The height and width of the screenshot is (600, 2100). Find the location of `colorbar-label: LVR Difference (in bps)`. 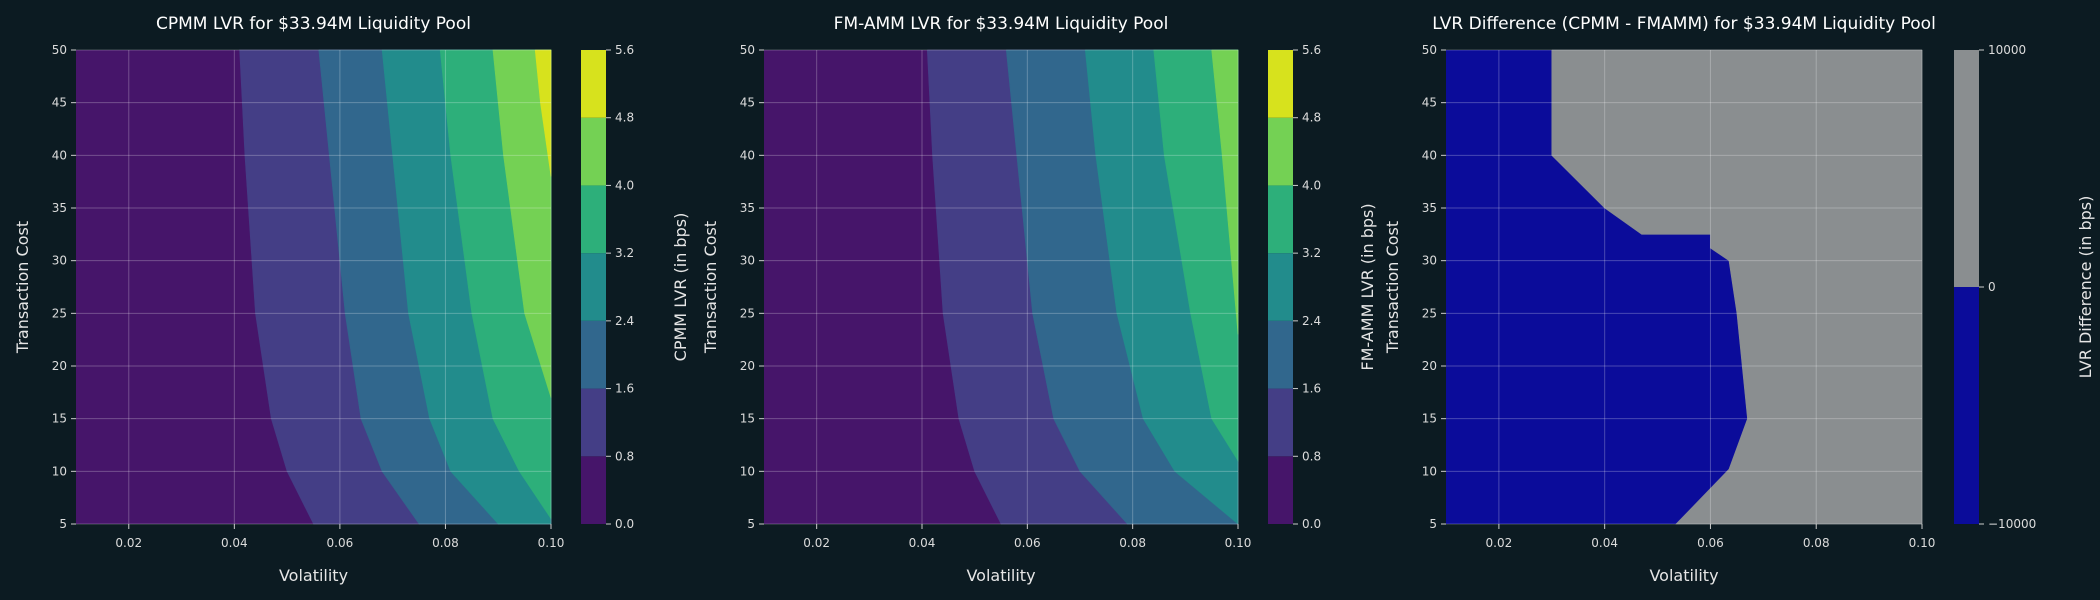

colorbar-label: LVR Difference (in bps) is located at coordinates (2085, 287).